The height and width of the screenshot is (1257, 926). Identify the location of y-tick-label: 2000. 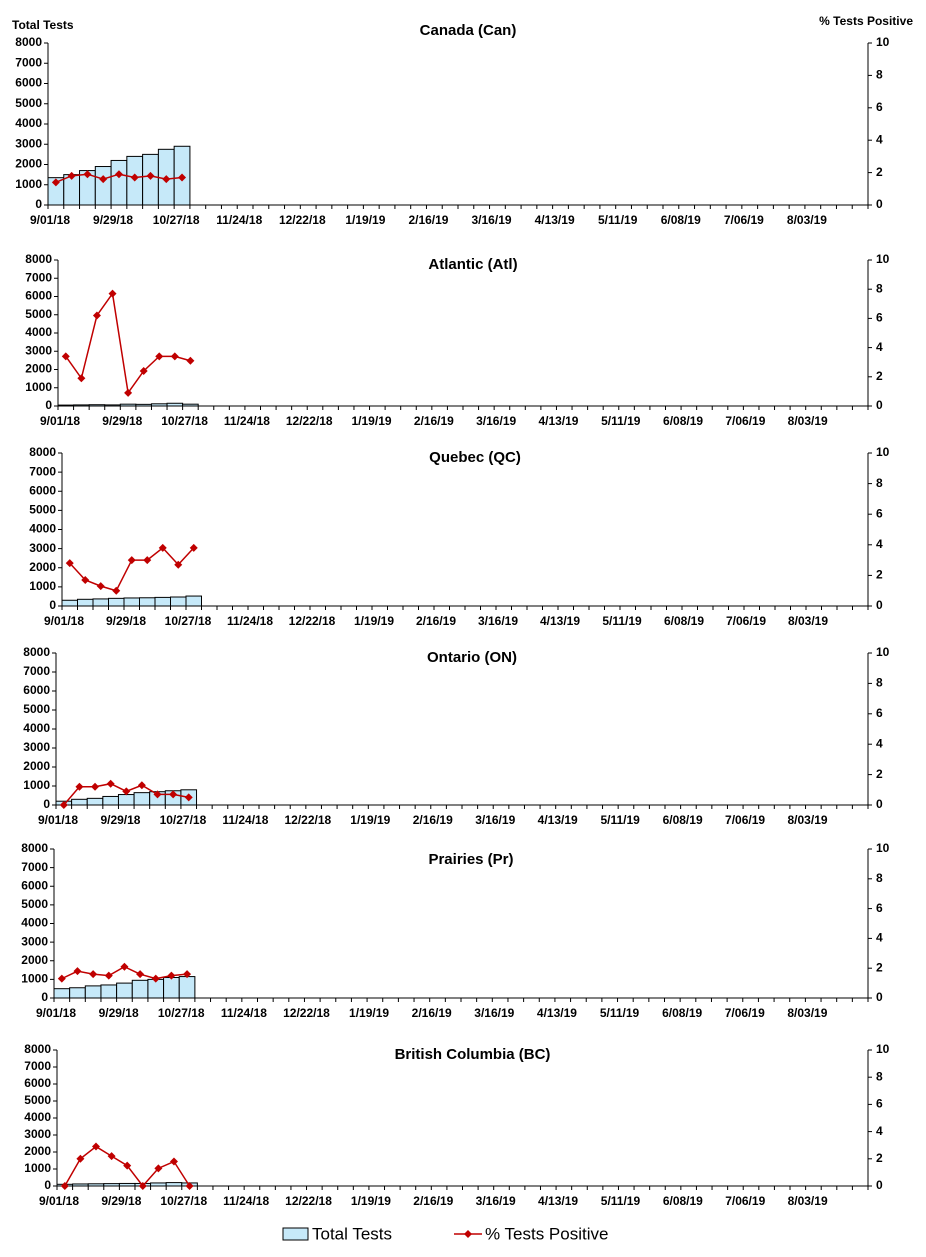
(37, 1151).